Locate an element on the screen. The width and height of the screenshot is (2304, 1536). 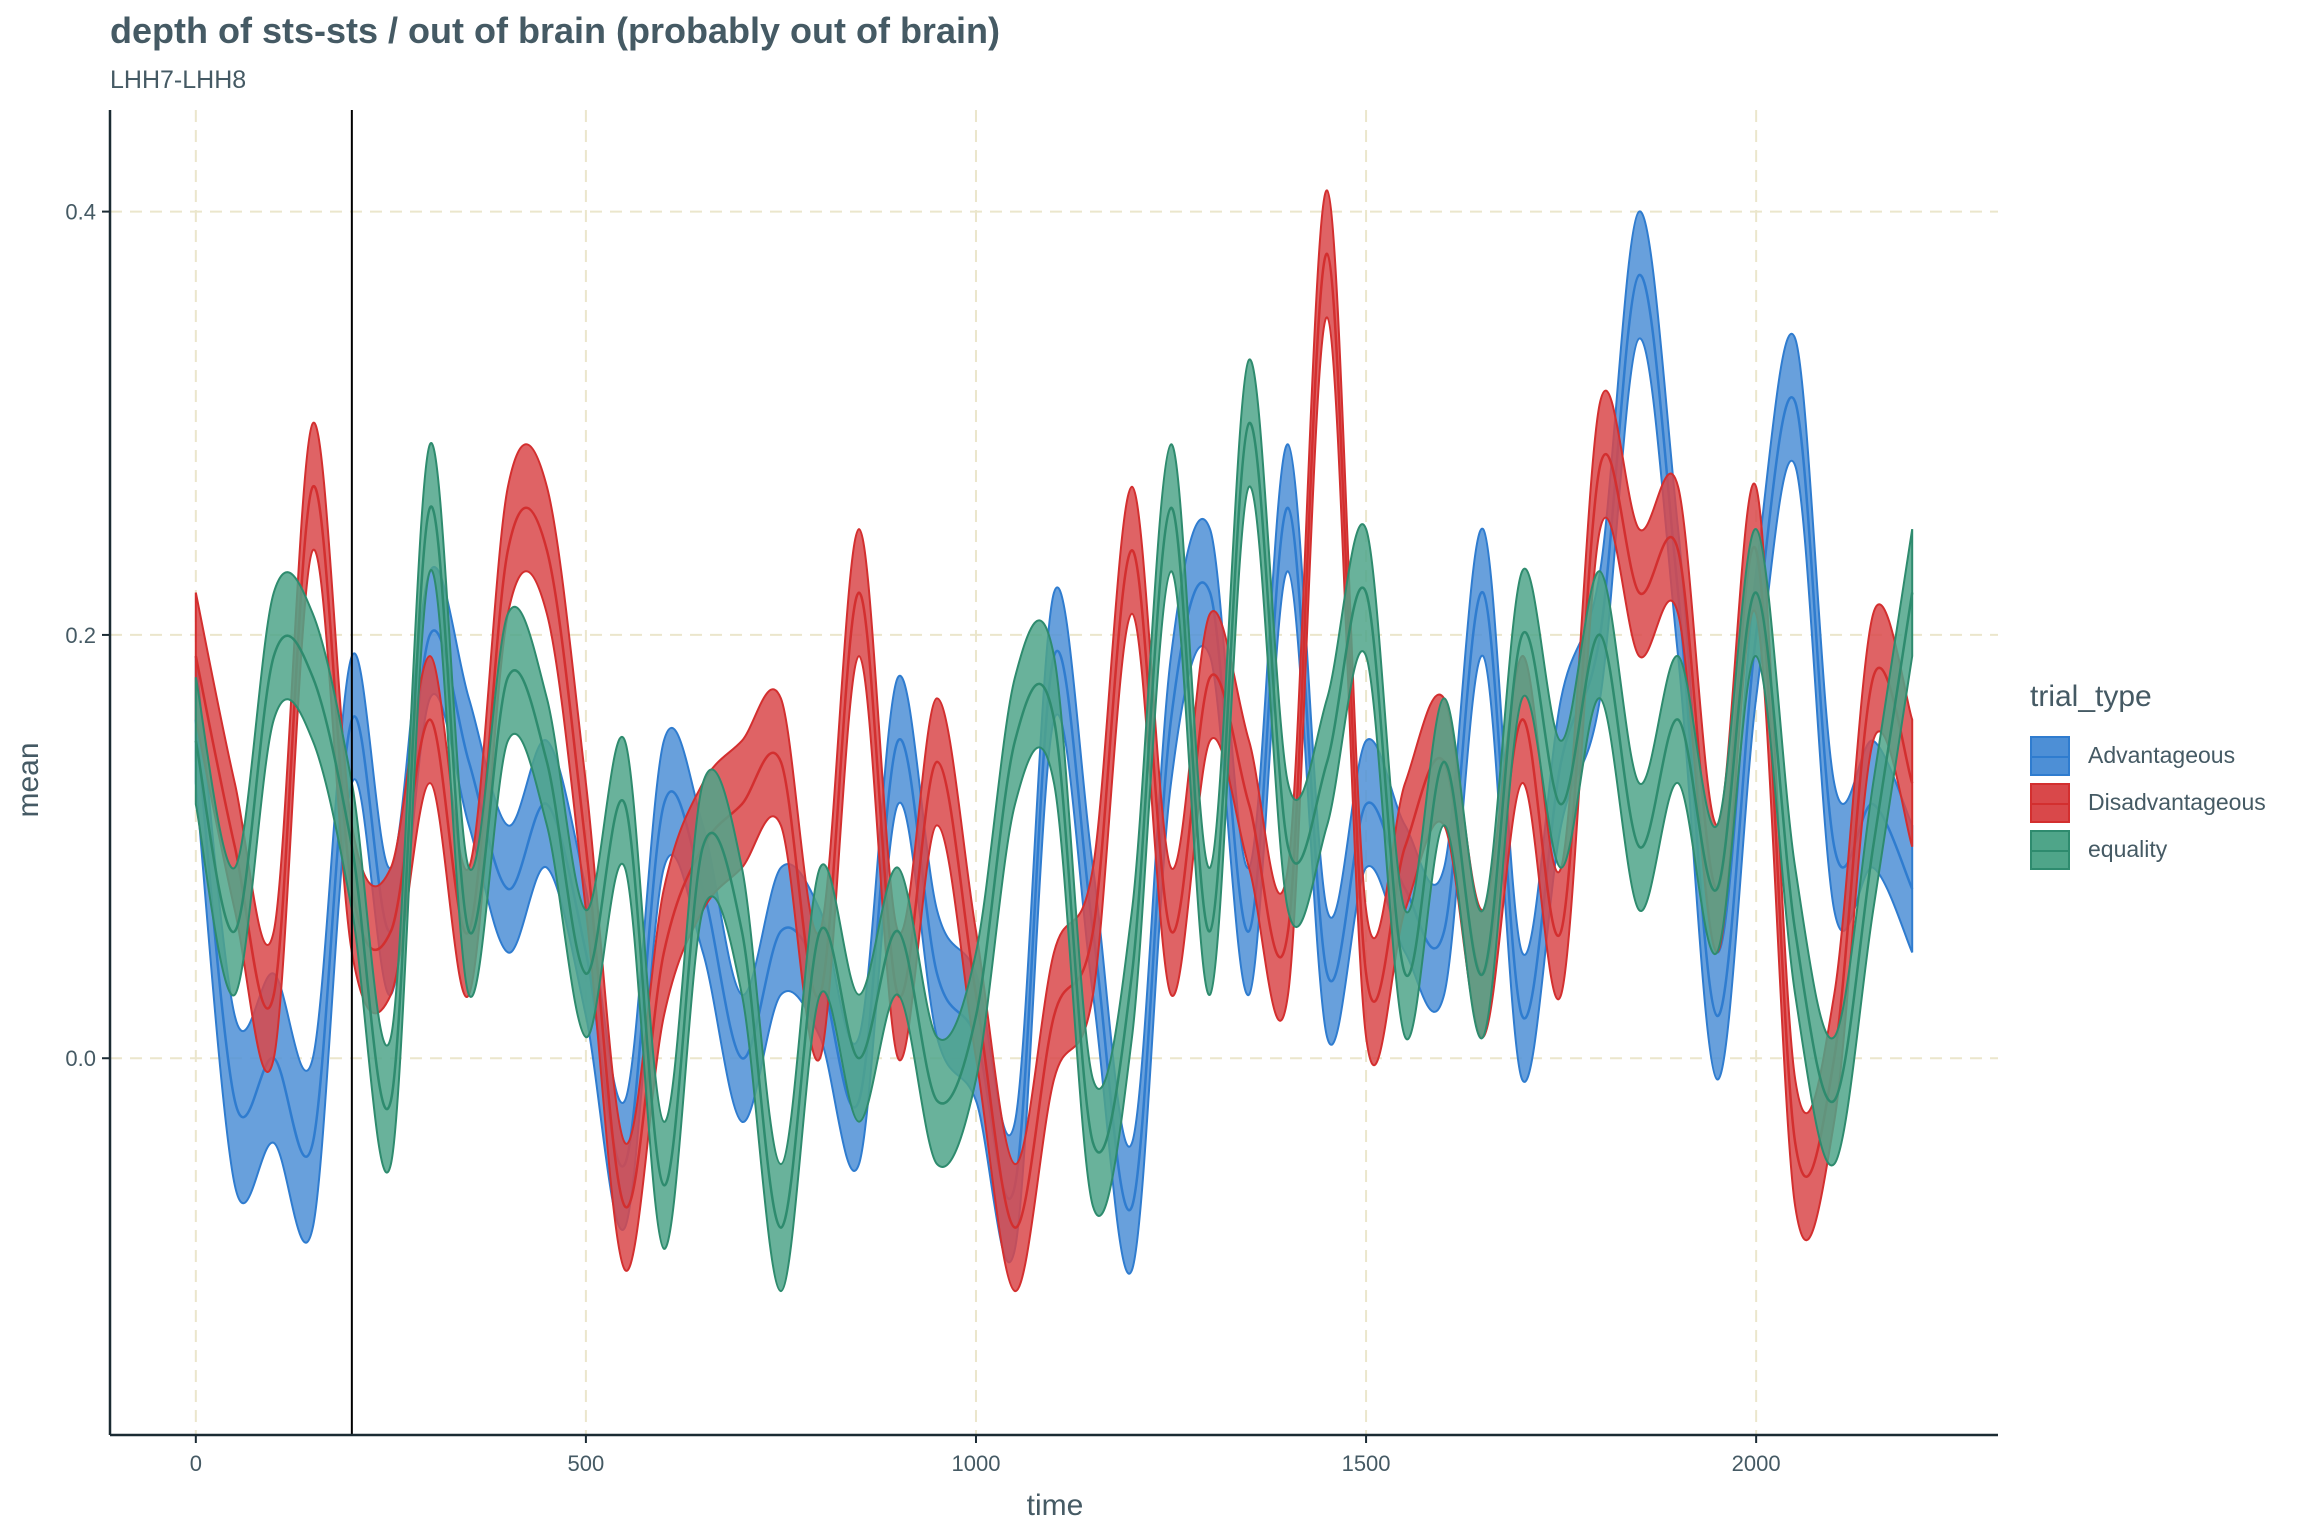
legend-title: trial_type is located at coordinates (2091, 696).